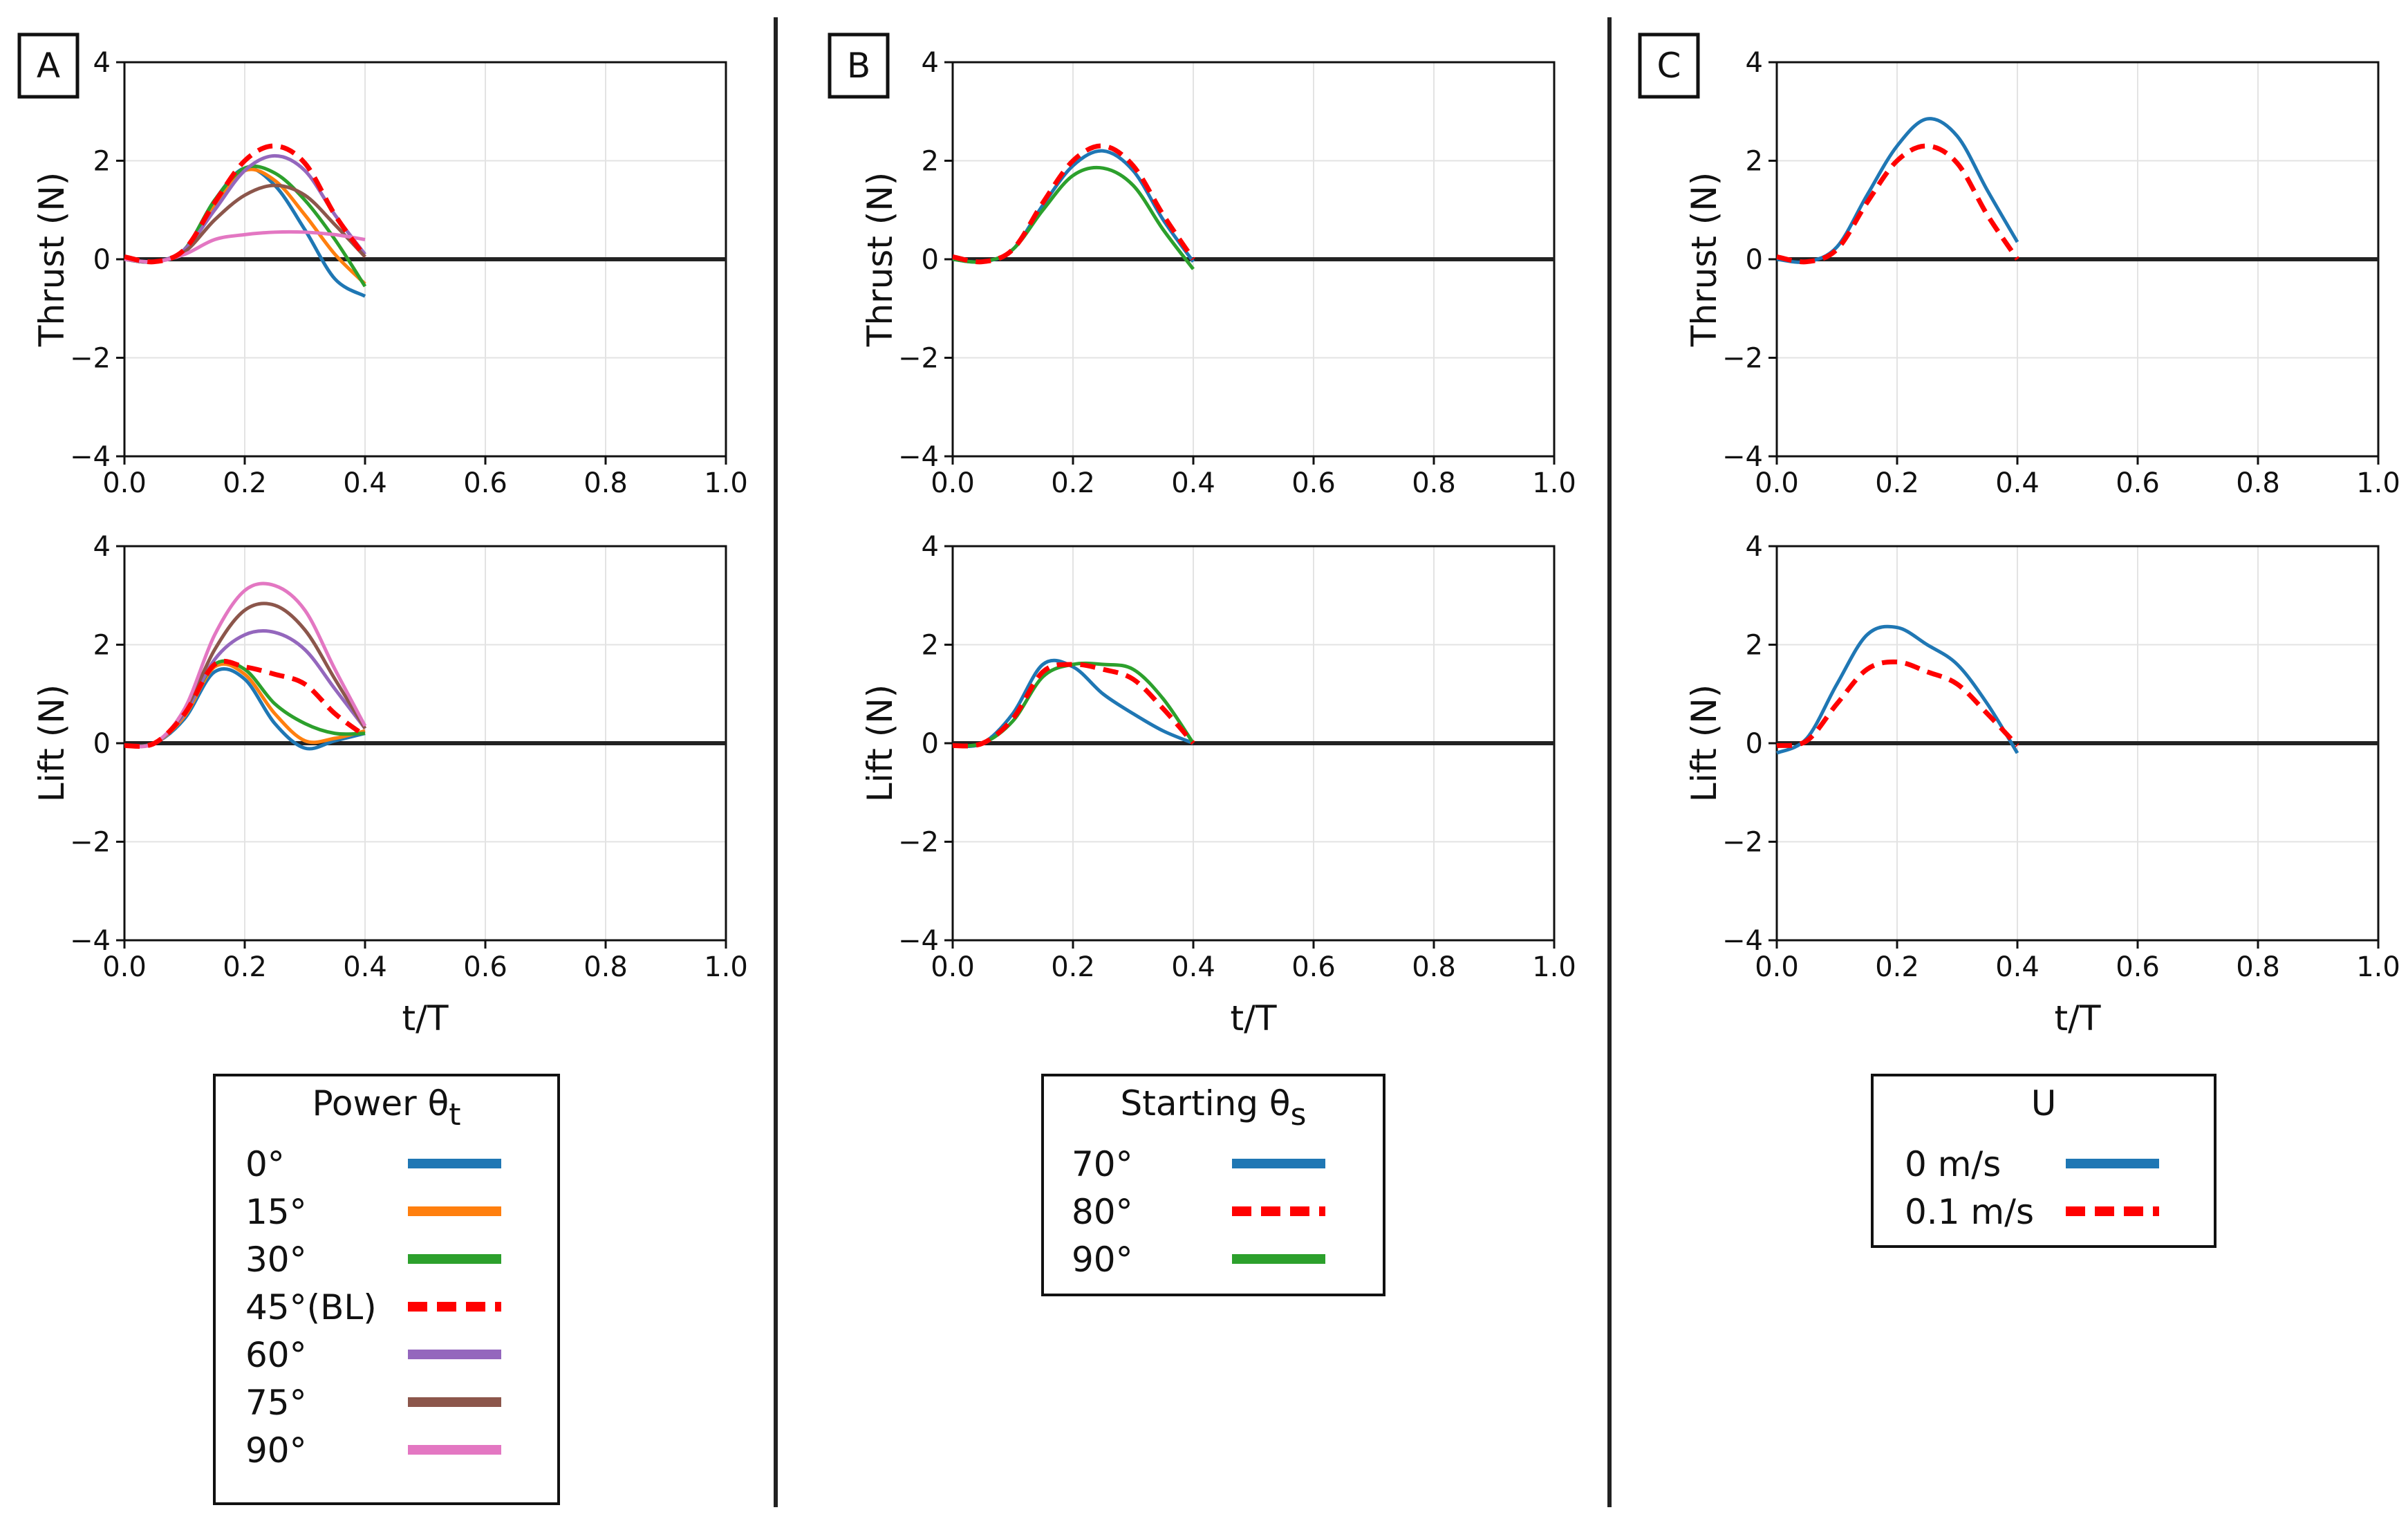  Describe the element at coordinates (2044, 1103) in the screenshot. I see `legend-title: U` at that location.